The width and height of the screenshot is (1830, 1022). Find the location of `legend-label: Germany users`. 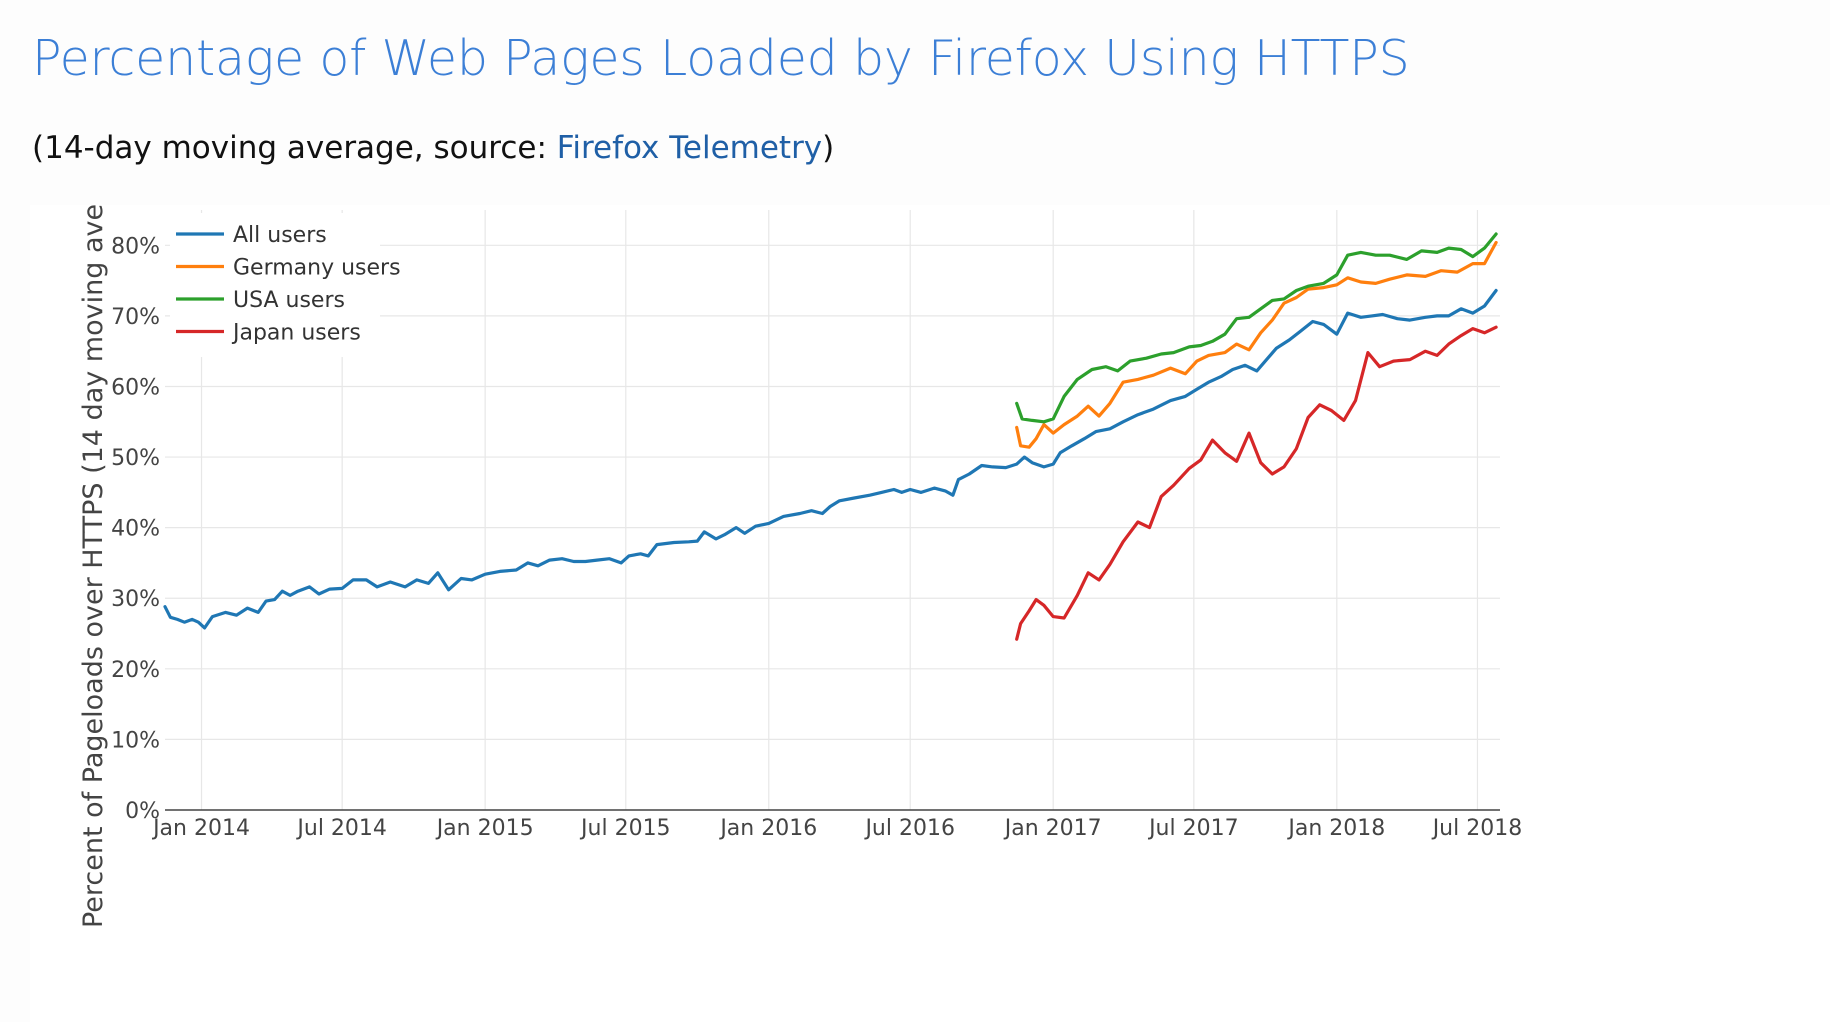

legend-label: Germany users is located at coordinates (317, 268).